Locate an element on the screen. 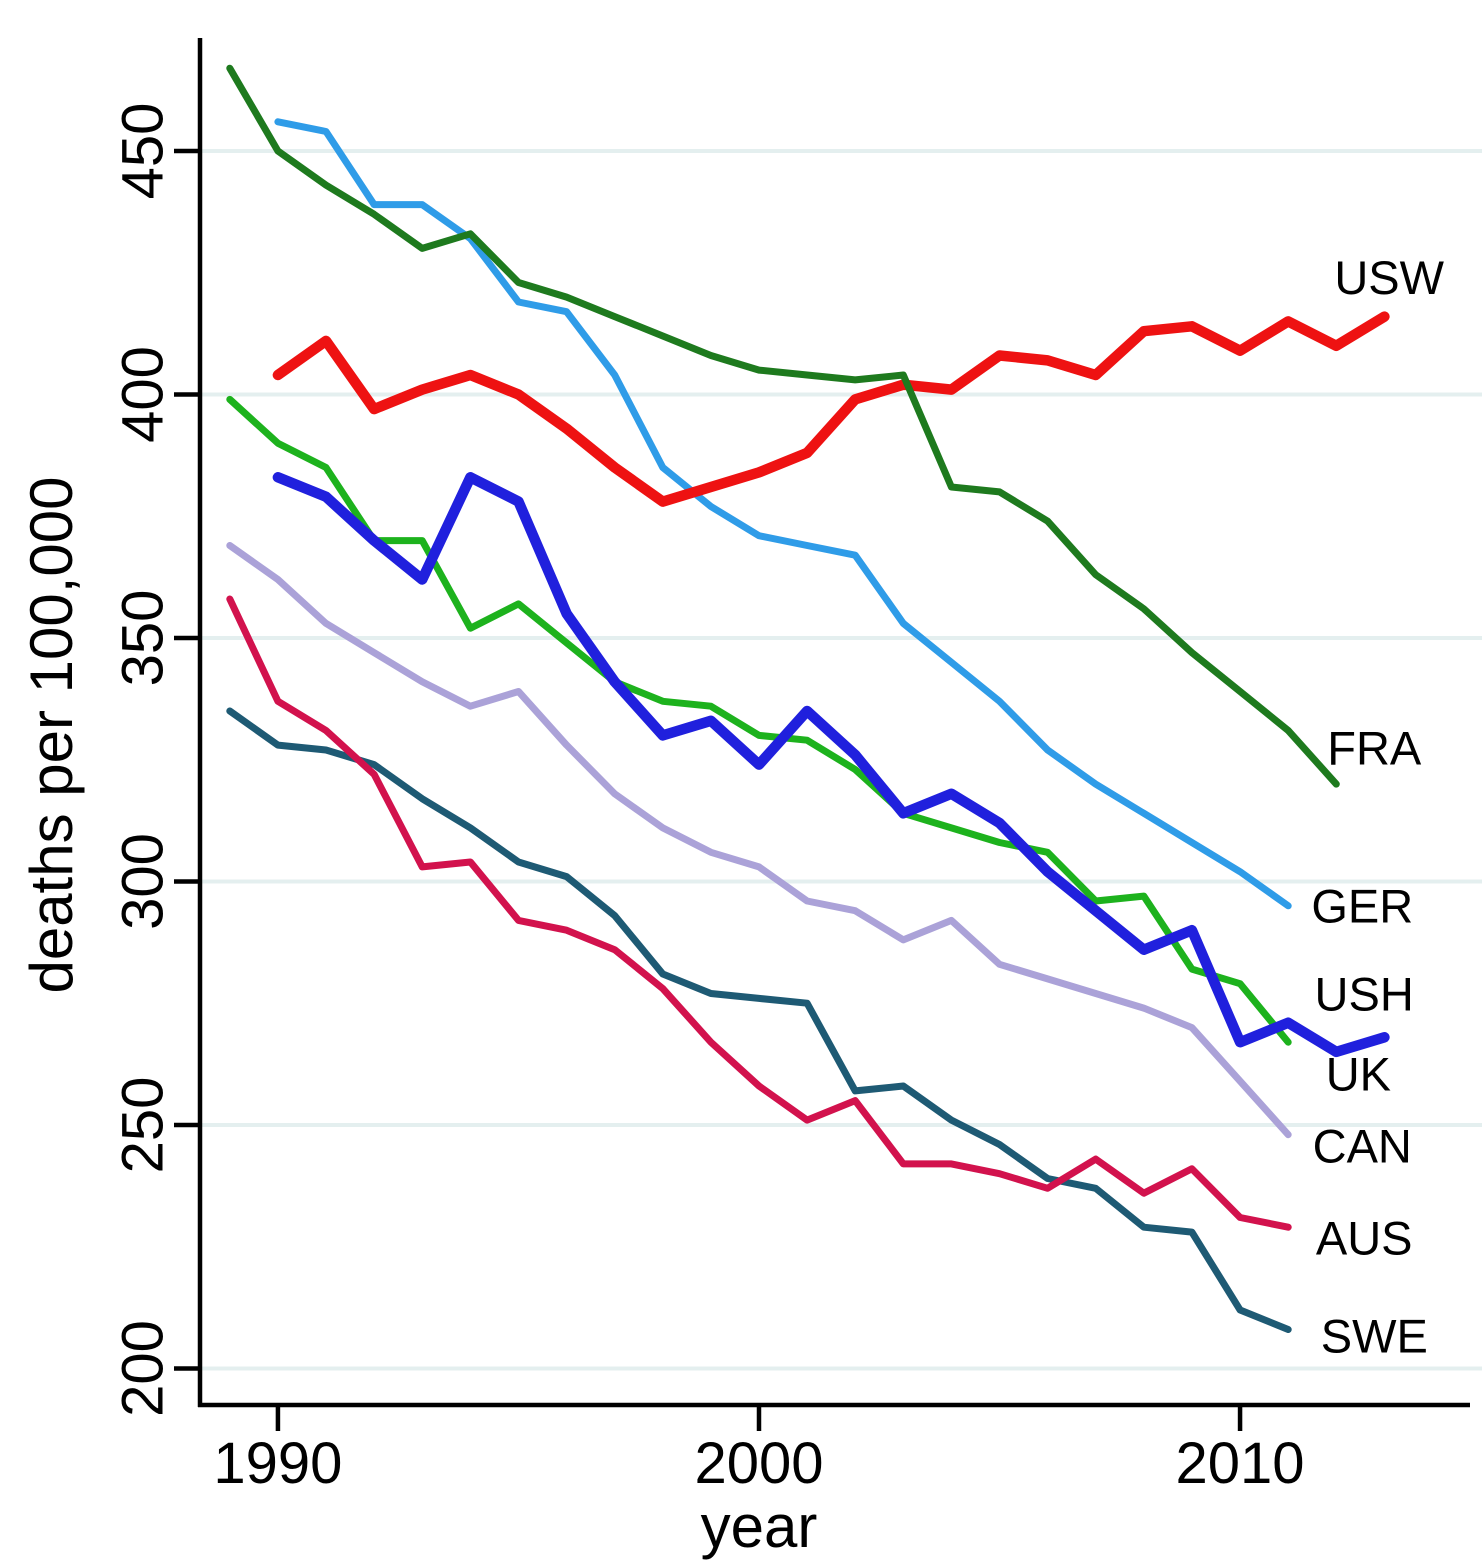 Image resolution: width=1484 pixels, height=1565 pixels. series-label-FRA: FRA is located at coordinates (1374, 748).